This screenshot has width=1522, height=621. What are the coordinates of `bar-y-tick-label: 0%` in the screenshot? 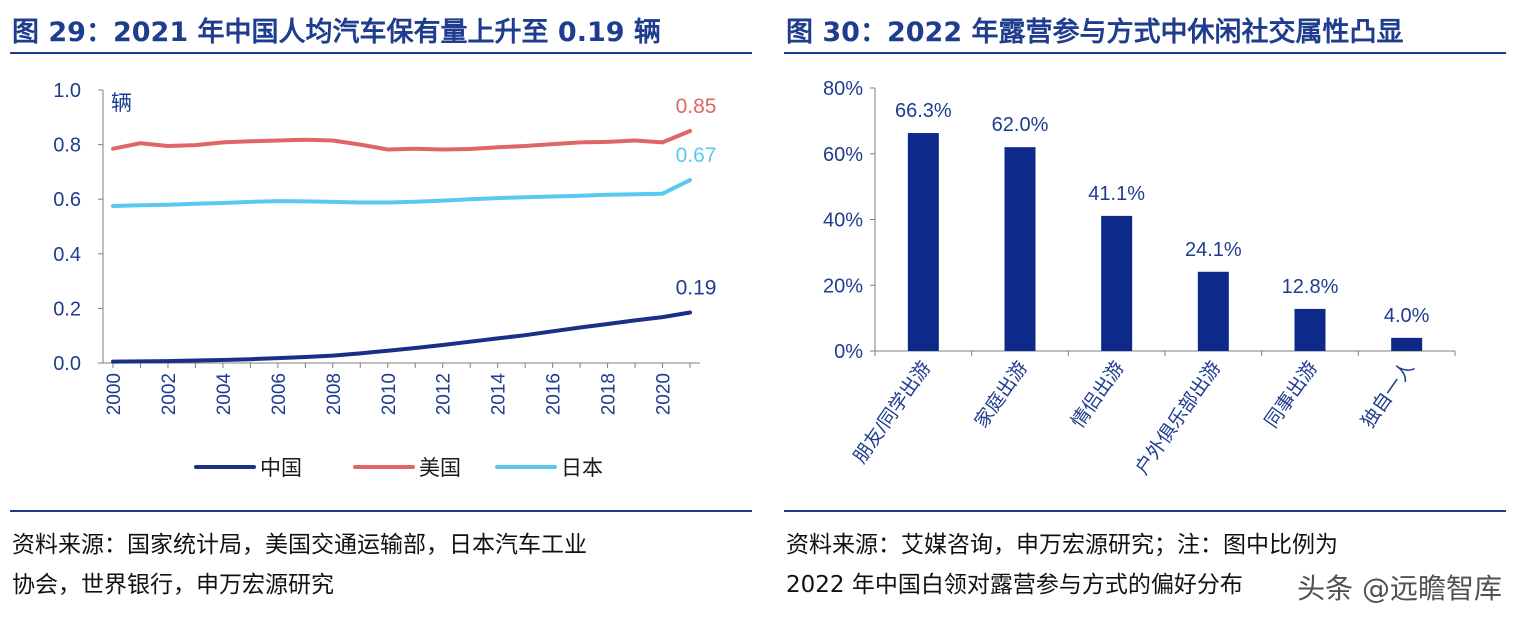 It's located at (848, 352).